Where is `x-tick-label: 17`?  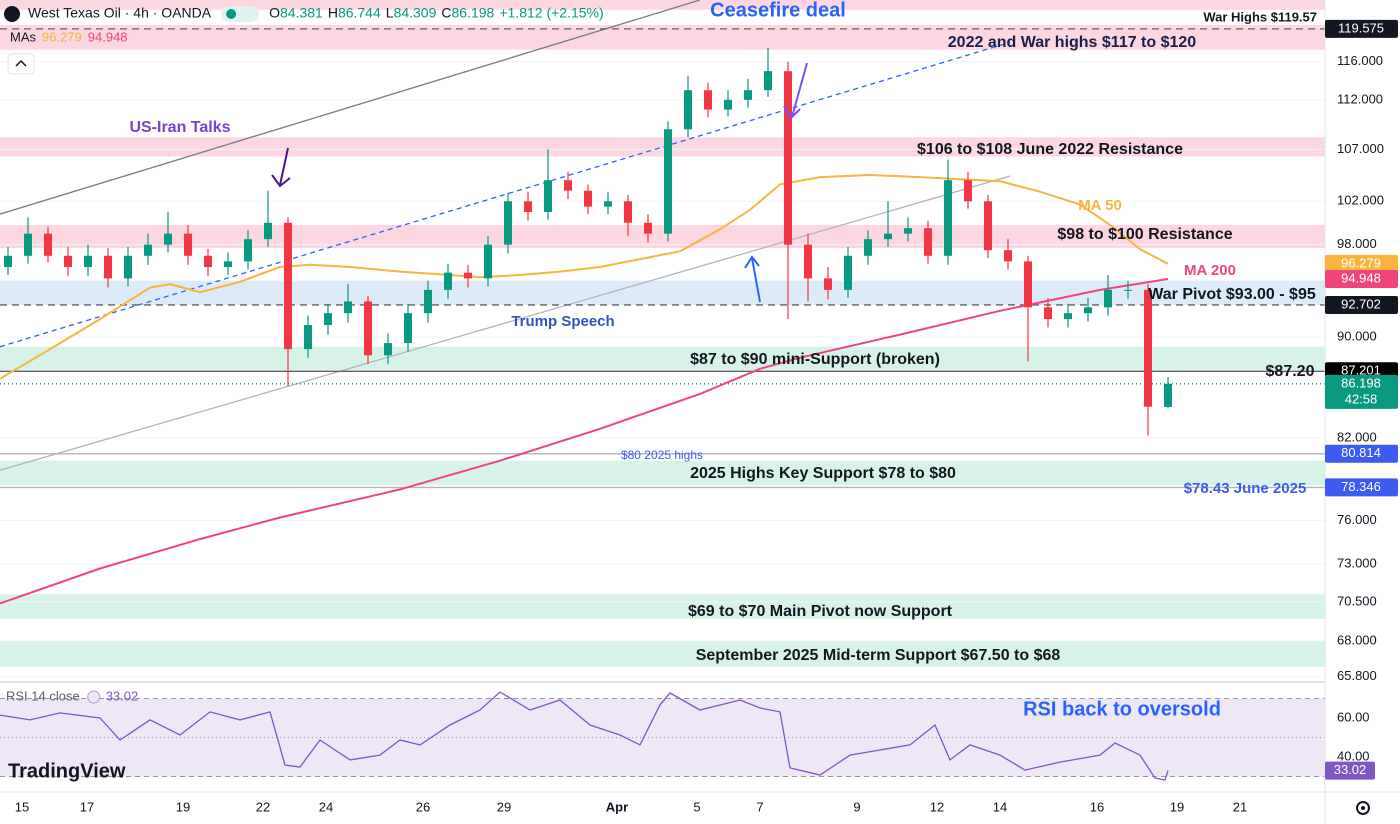
x-tick-label: 17 is located at coordinates (87, 806).